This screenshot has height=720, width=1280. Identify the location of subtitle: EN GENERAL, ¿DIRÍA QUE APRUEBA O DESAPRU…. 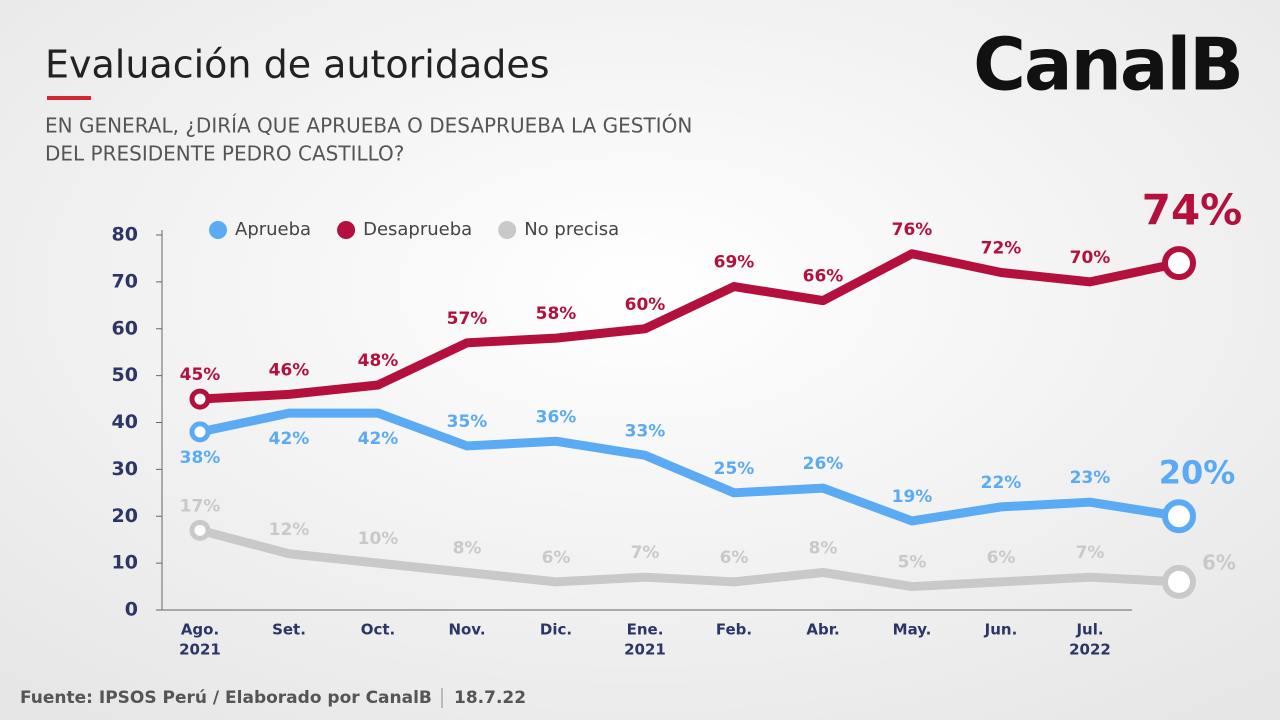
(368, 126).